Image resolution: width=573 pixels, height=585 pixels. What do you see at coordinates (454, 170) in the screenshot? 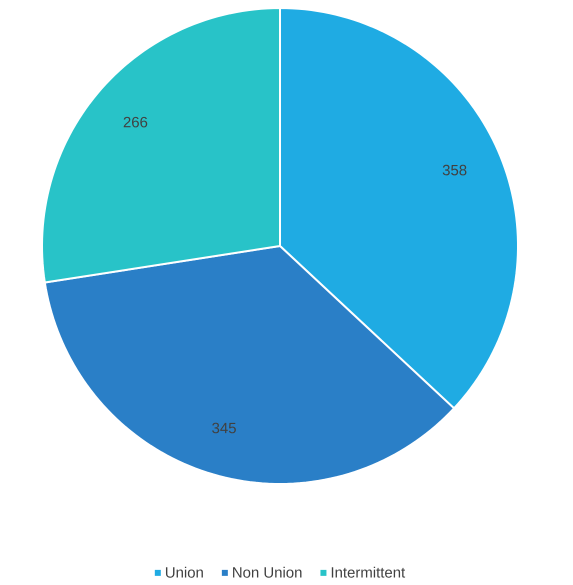
I see `data-label: 358` at bounding box center [454, 170].